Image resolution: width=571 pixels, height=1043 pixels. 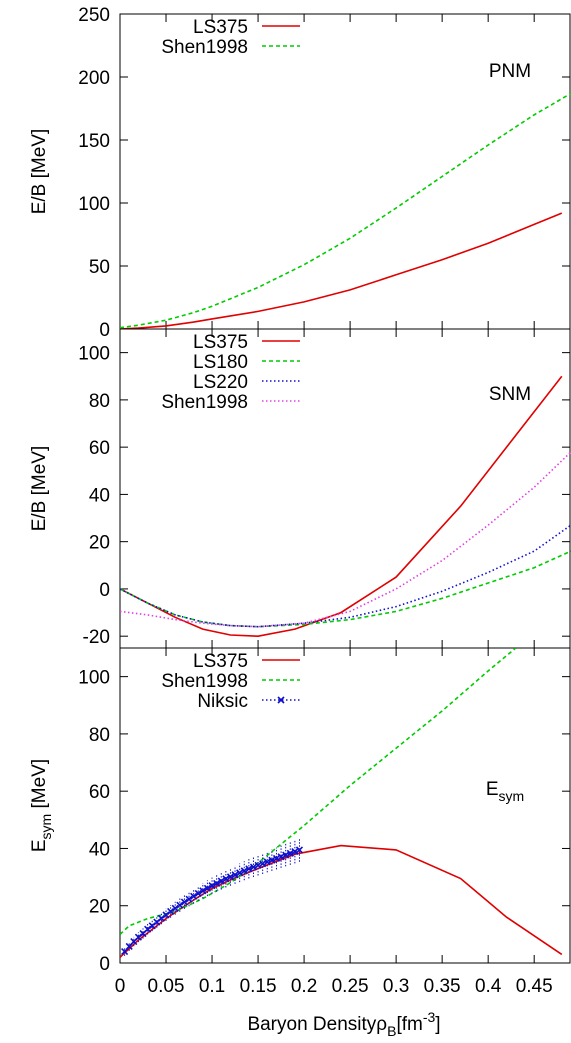 What do you see at coordinates (488, 986) in the screenshot?
I see `x-tick-label: 0.4` at bounding box center [488, 986].